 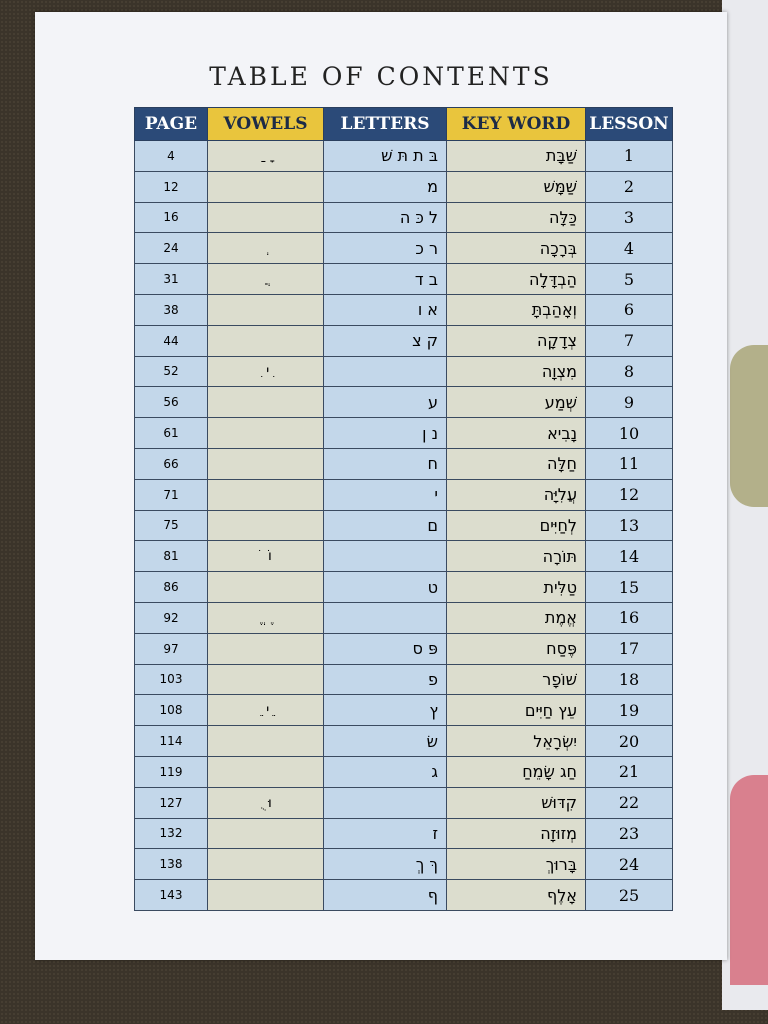 What do you see at coordinates (171, 186) in the screenshot?
I see `page-number: 12` at bounding box center [171, 186].